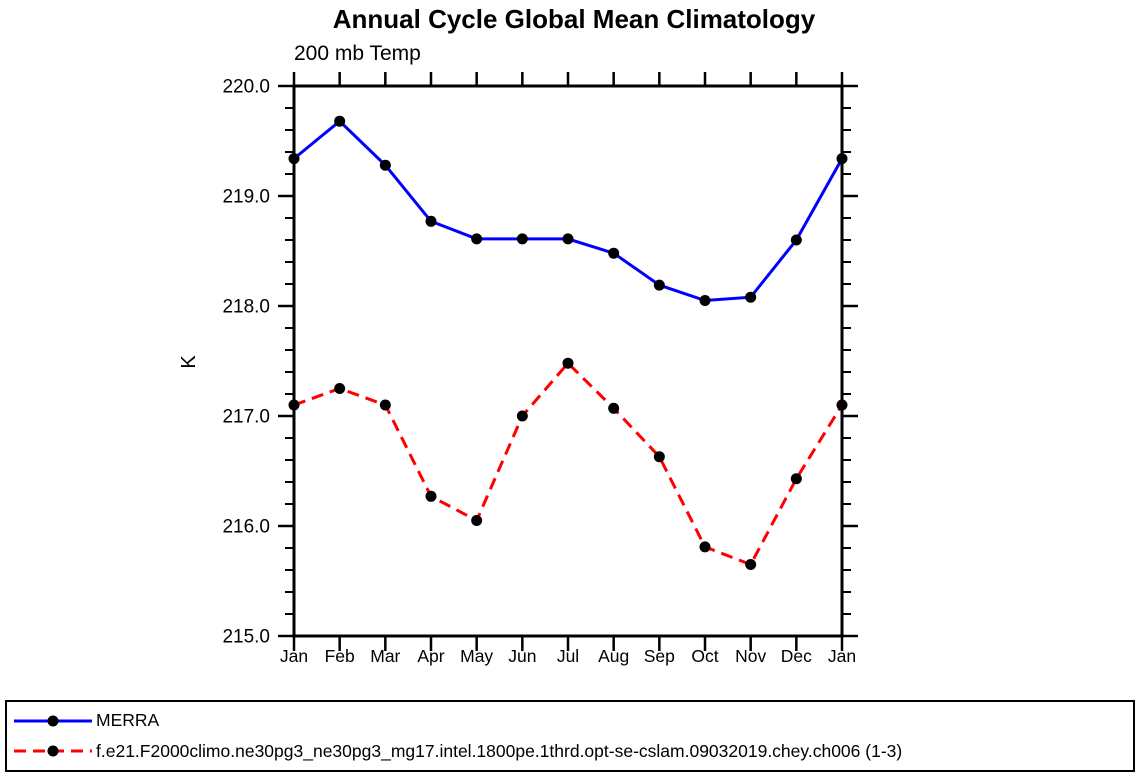 The image size is (1138, 778). What do you see at coordinates (246, 87) in the screenshot?
I see `y-tick-label: 220.0` at bounding box center [246, 87].